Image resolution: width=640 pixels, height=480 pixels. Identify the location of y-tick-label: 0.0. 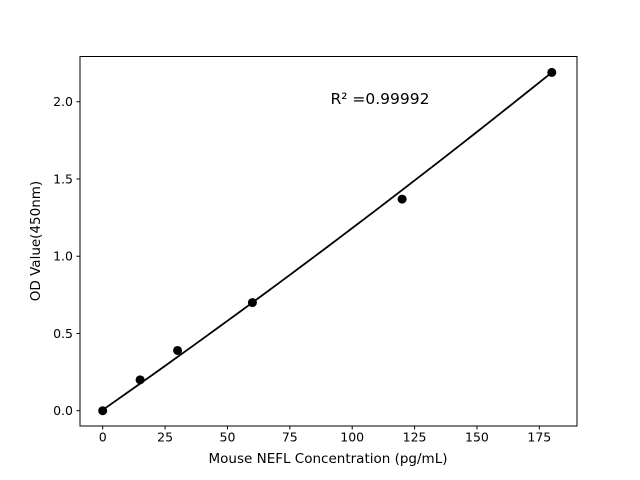
(63, 410).